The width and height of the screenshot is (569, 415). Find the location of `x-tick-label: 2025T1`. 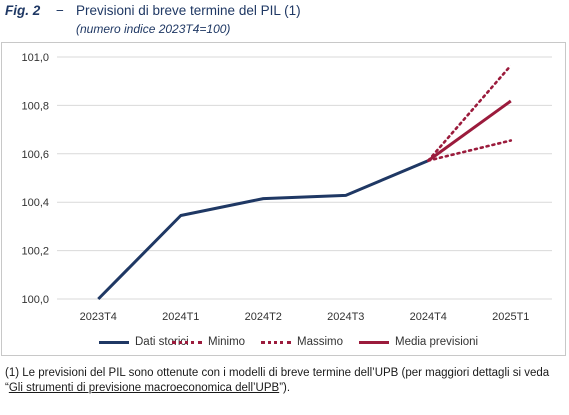

x-tick-label: 2025T1 is located at coordinates (510, 317).